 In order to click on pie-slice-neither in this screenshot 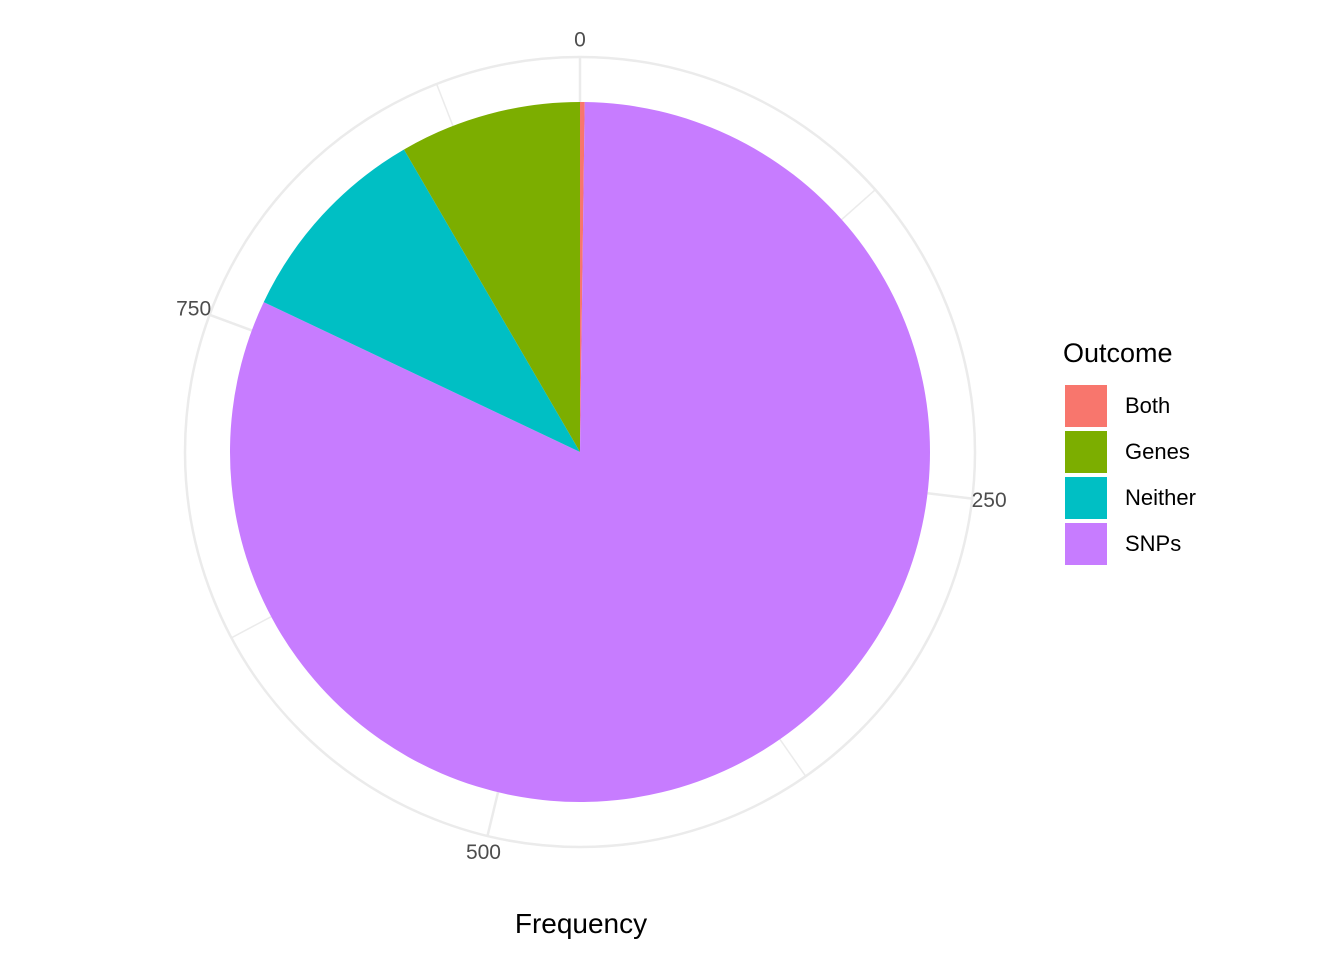, I will do `click(421, 300)`.